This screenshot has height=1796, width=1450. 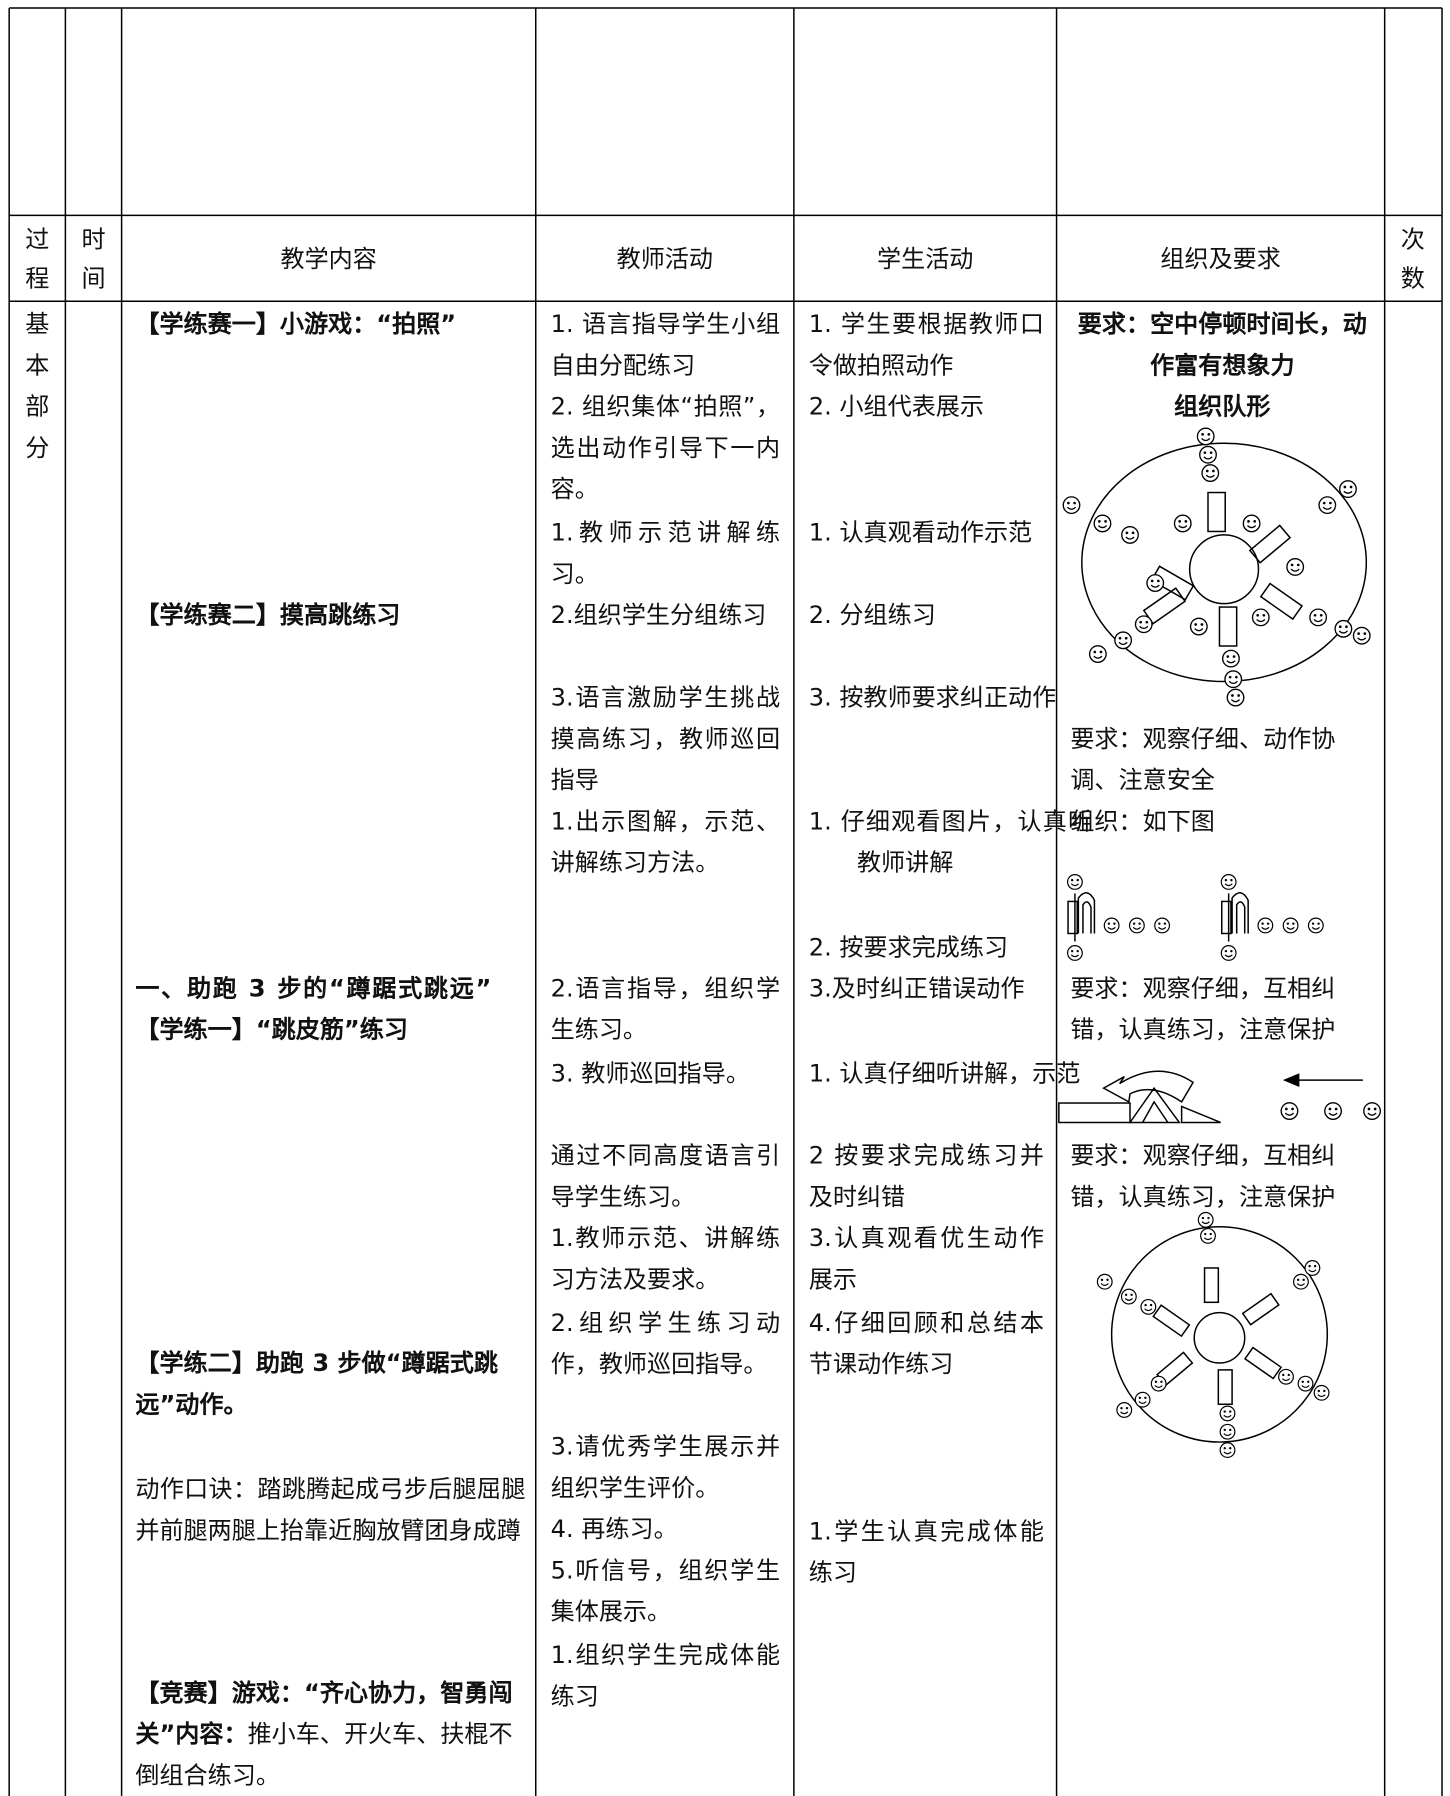 What do you see at coordinates (324, 1713) in the screenshot?
I see `content-label: 【竞赛】游戏：“齐心协力，智勇闯关”内容：` at bounding box center [324, 1713].